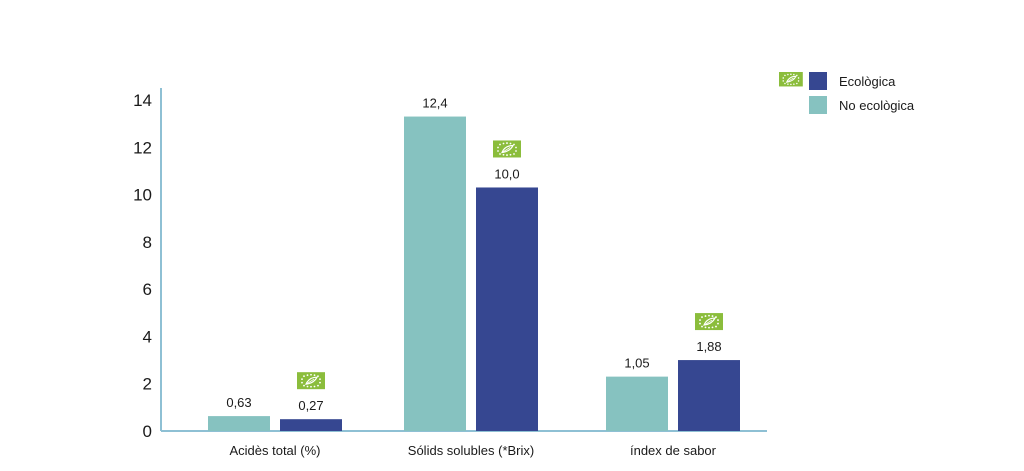 The height and width of the screenshot is (471, 1024). I want to click on data-label: 0,27, so click(310, 405).